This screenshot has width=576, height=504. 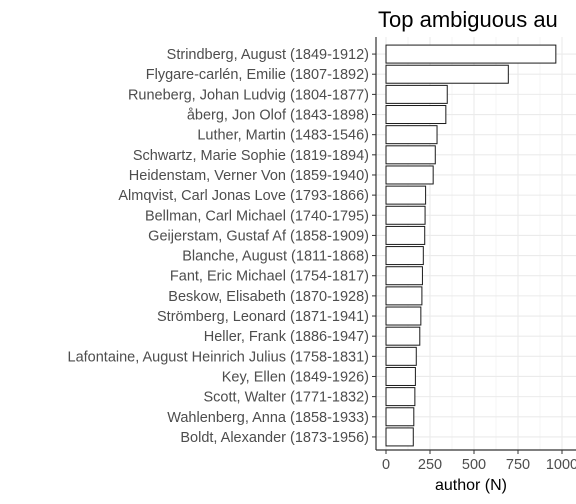 I want to click on y-tick-label: Heller, Frank (1886-1947), so click(x=286, y=337).